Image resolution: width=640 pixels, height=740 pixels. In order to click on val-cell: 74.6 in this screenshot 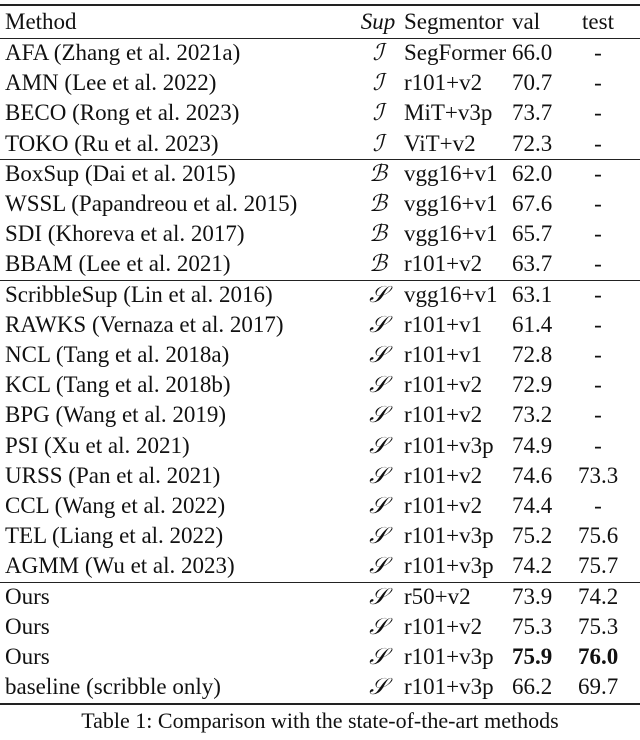, I will do `click(532, 475)`.